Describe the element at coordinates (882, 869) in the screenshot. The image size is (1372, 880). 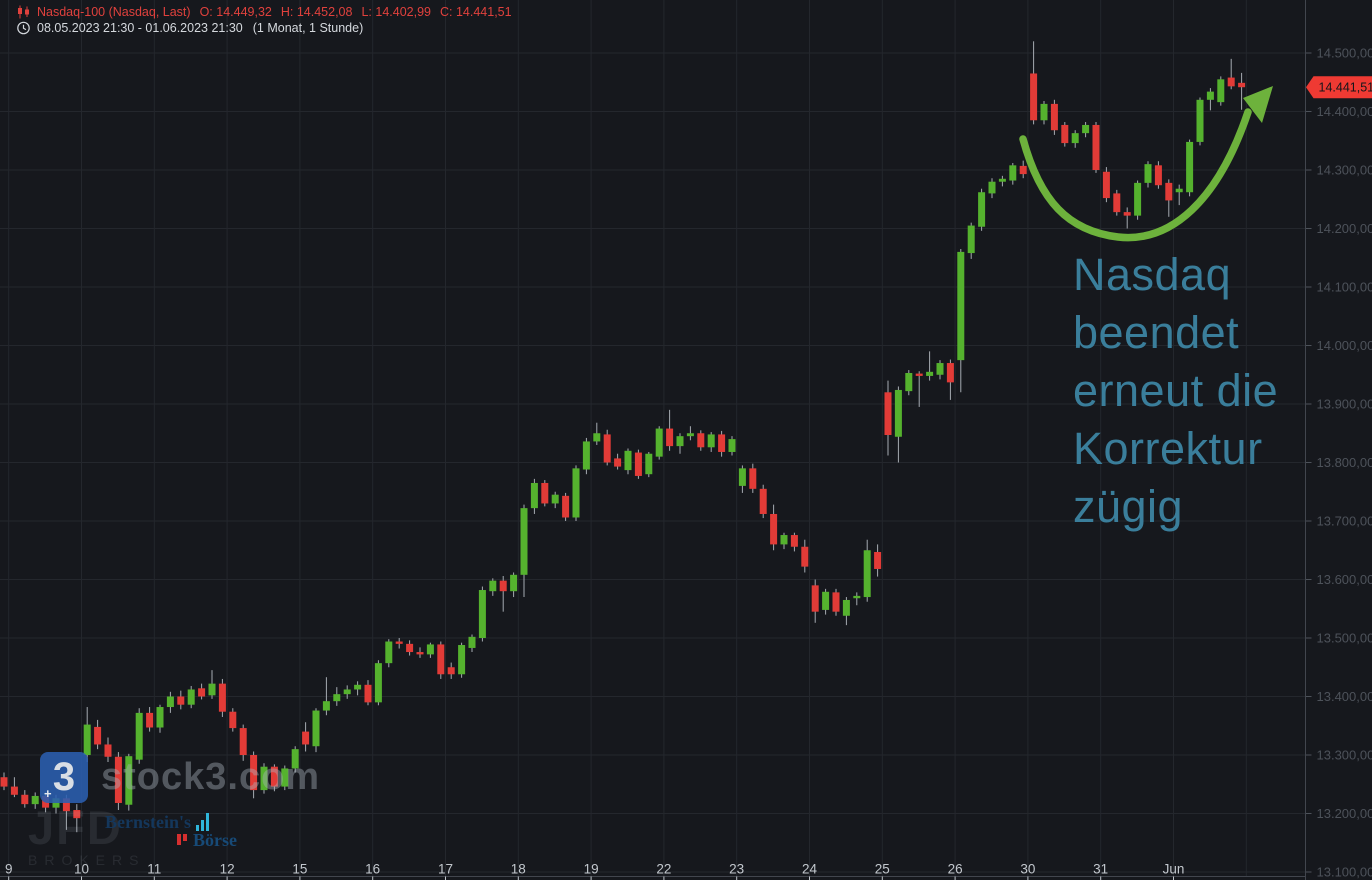
I see `time-tick-label: 25` at that location.